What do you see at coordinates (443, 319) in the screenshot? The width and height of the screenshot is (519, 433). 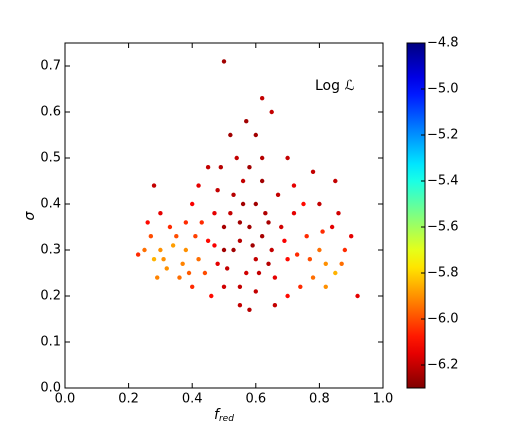 I see `colorbar-tick-label: −6.0` at bounding box center [443, 319].